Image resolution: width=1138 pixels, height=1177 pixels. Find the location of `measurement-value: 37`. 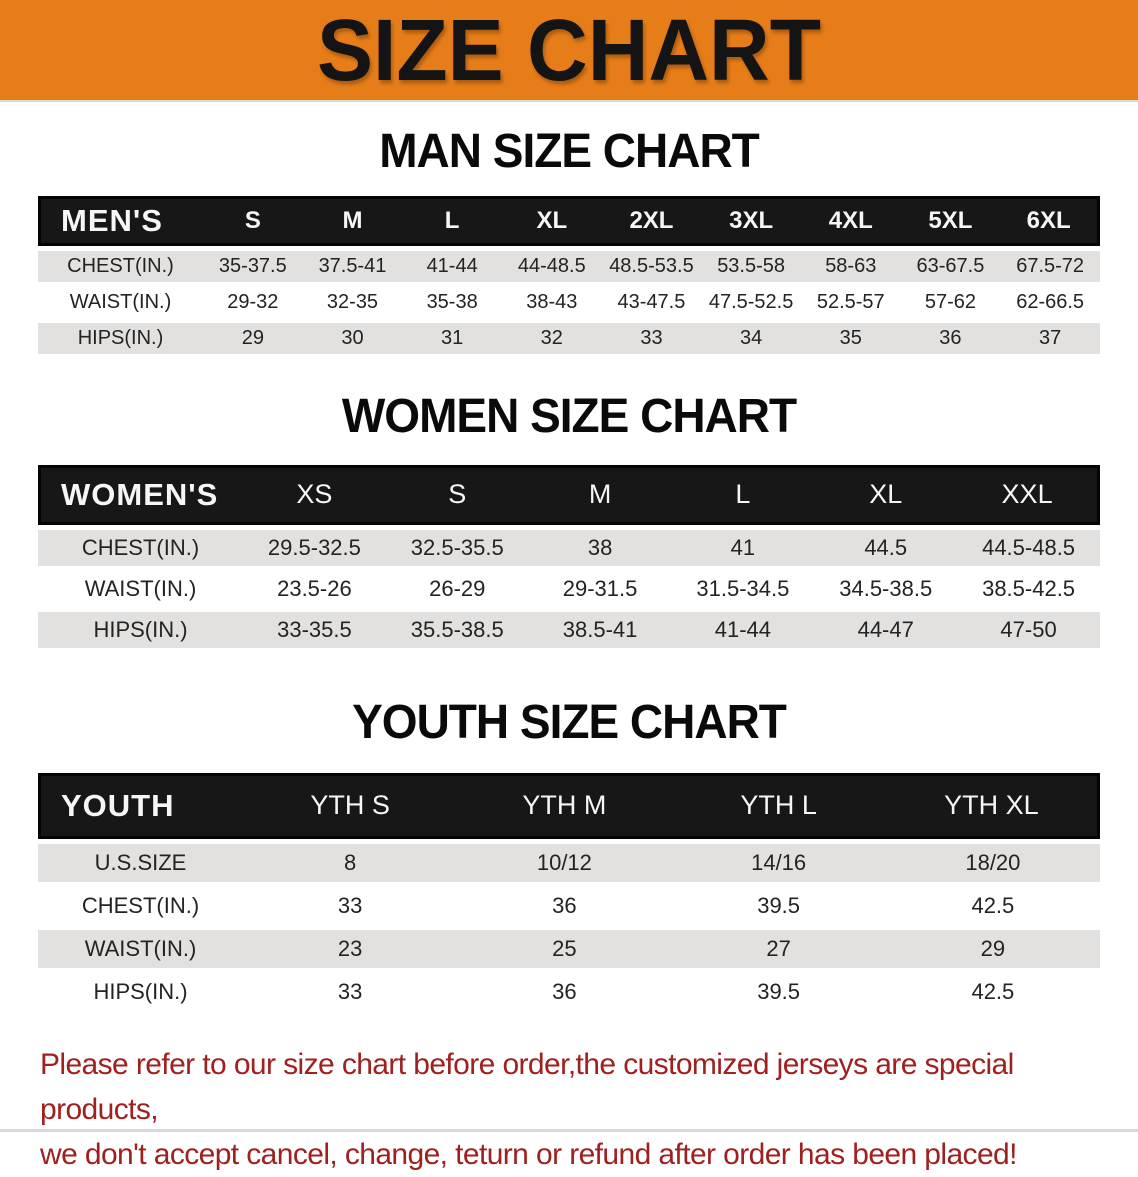

measurement-value: 37 is located at coordinates (1050, 338).